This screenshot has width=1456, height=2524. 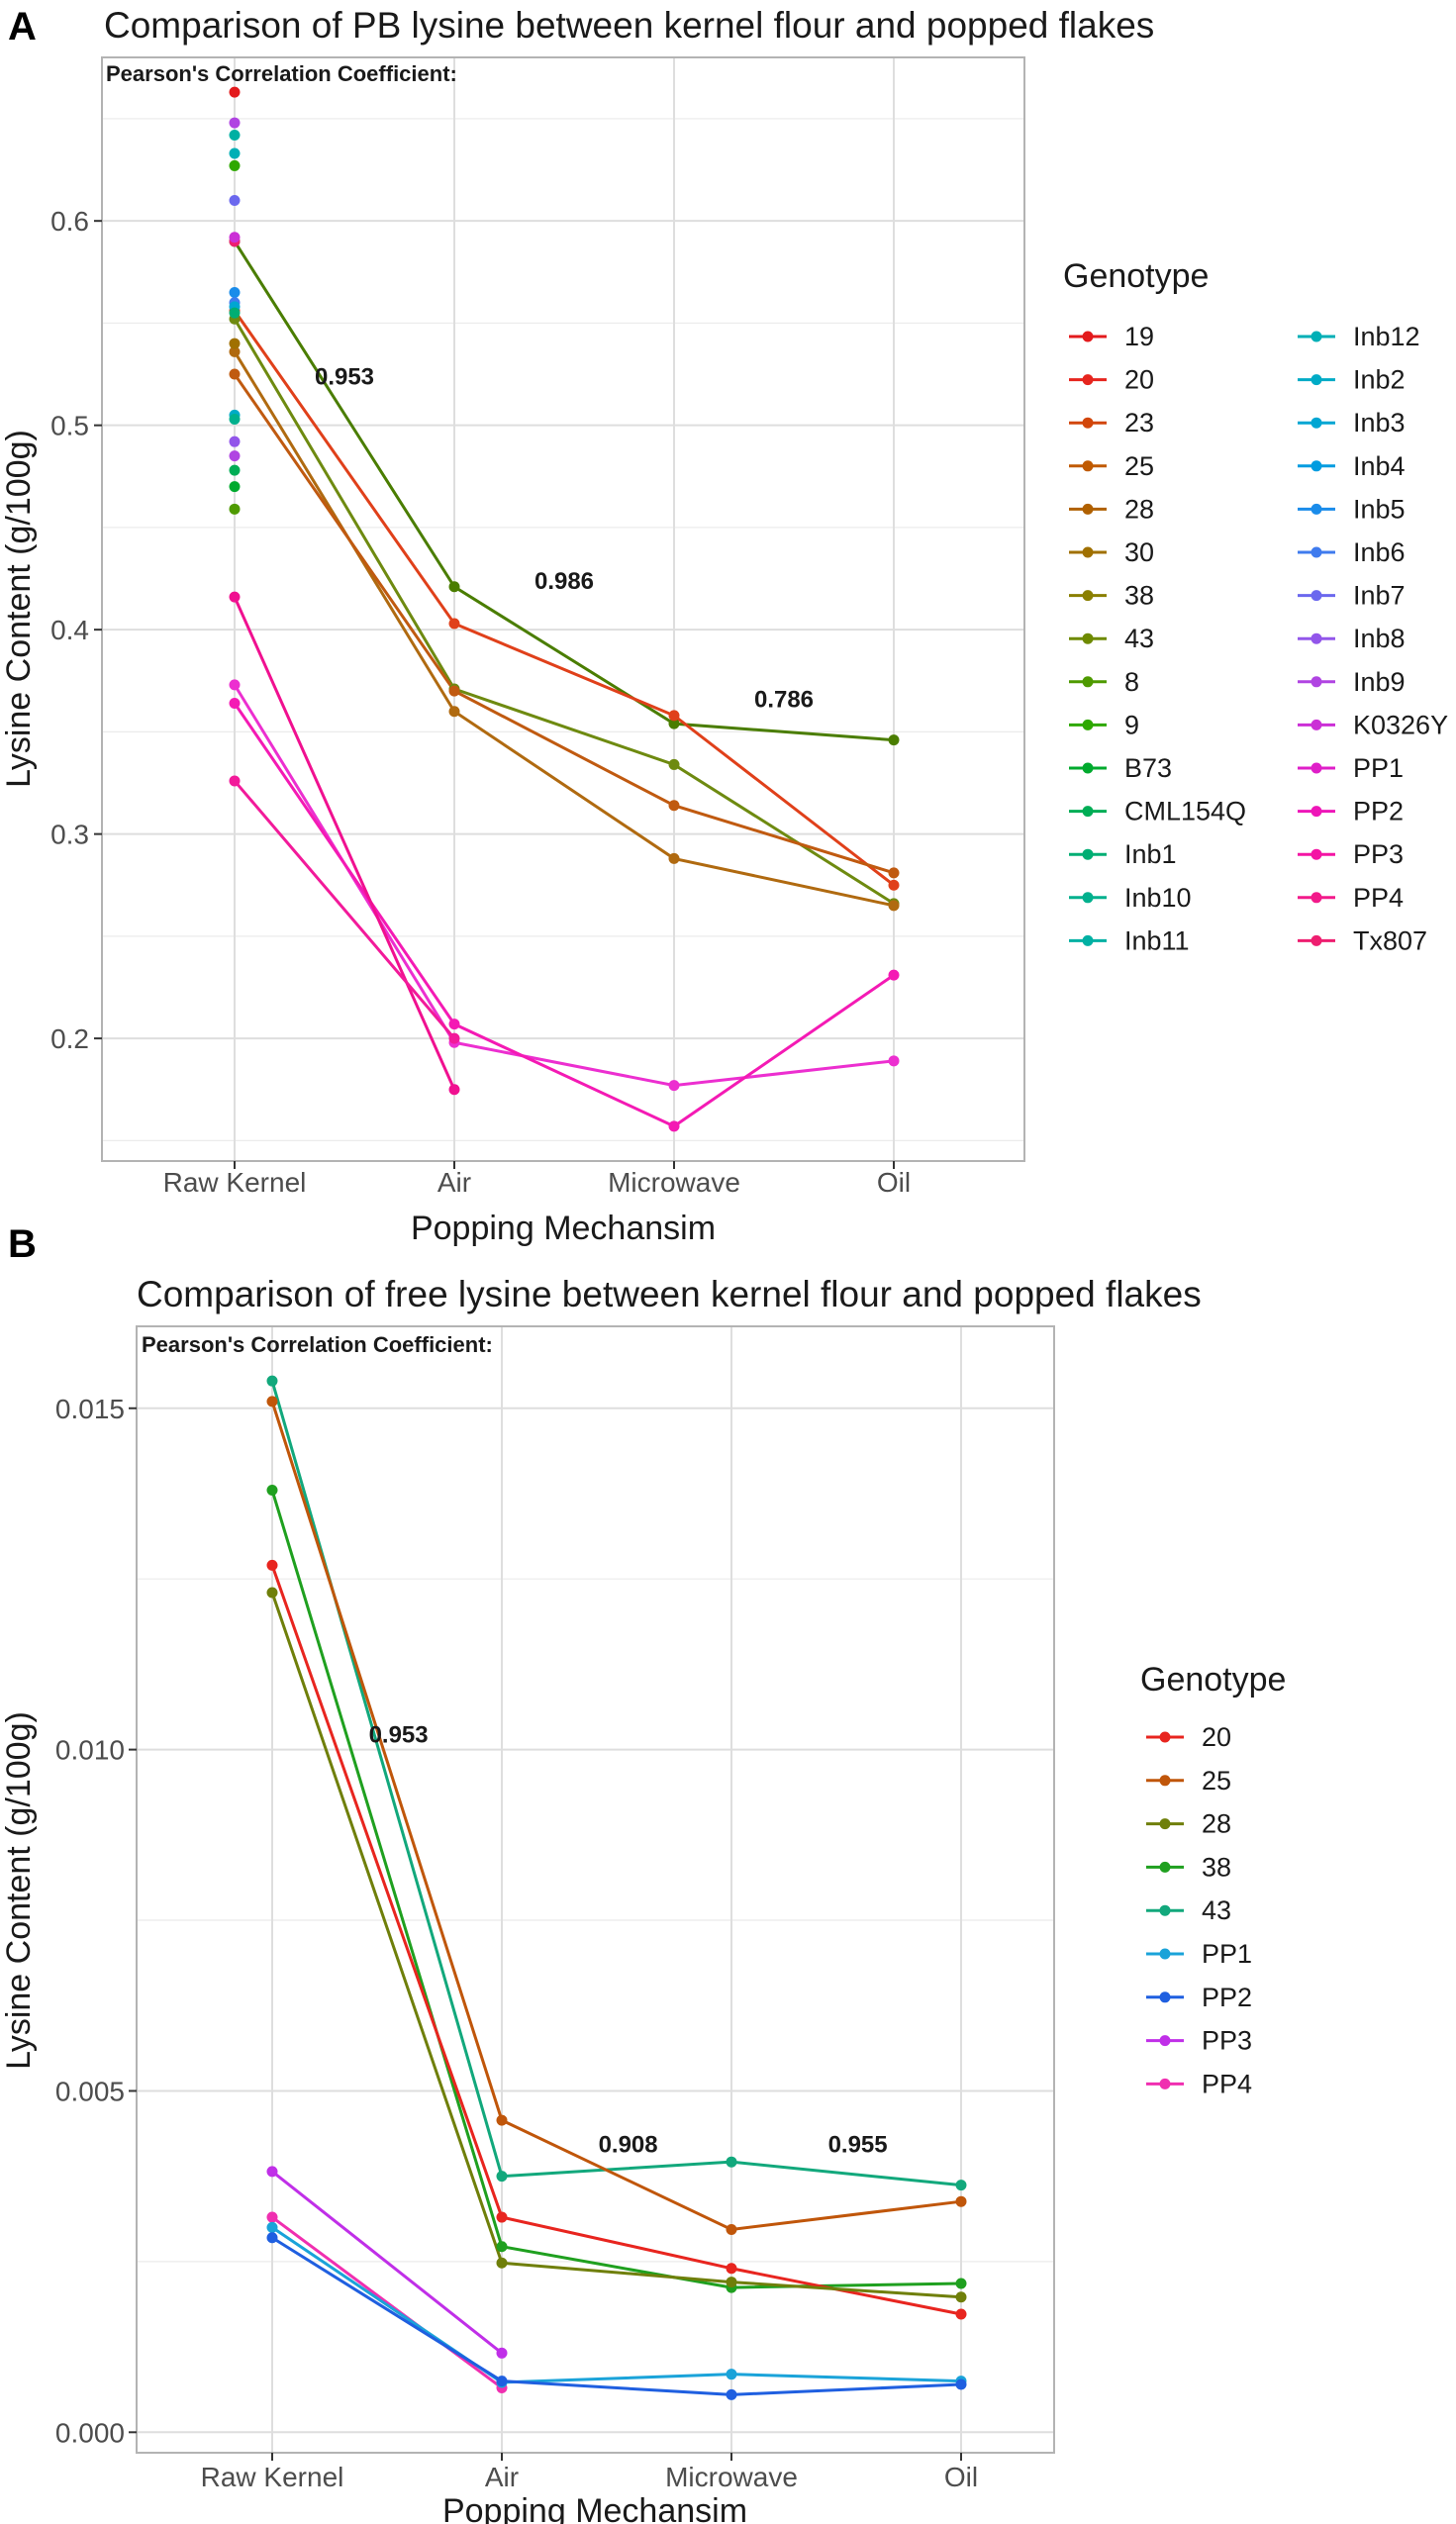 What do you see at coordinates (1139, 380) in the screenshot?
I see `panel-a-legend-label: 20` at bounding box center [1139, 380].